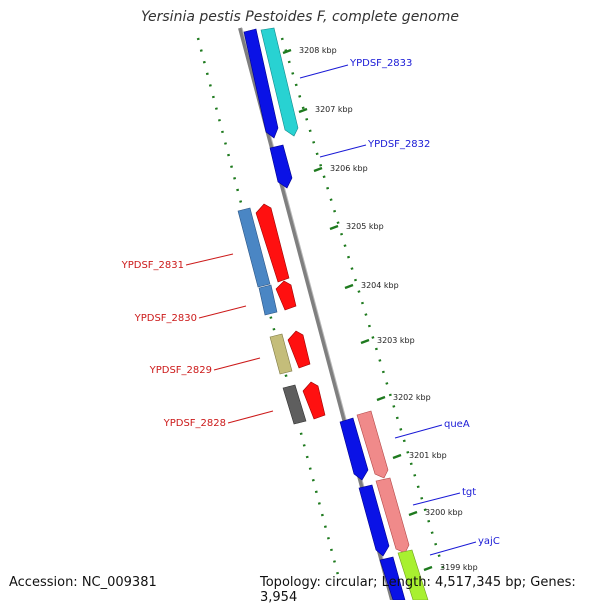 The height and width of the screenshot is (605, 600). I want to click on gene-label: YPDSF_2830, so click(165, 318).